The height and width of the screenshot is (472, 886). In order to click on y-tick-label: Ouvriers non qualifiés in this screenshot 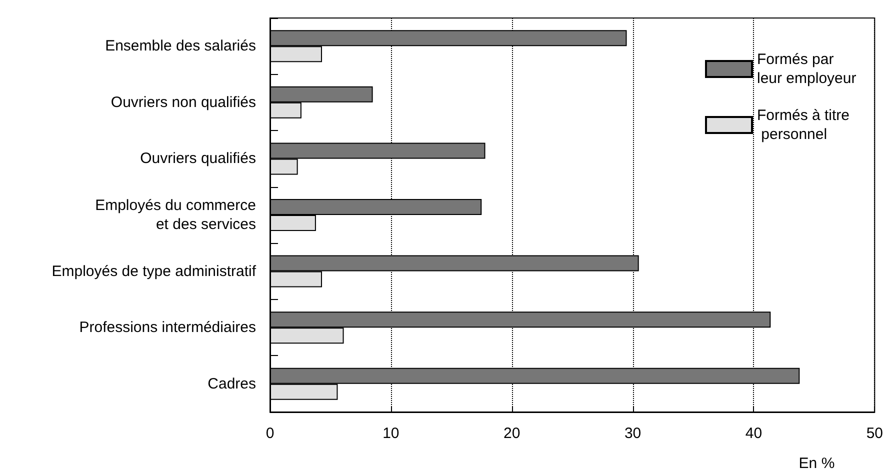, I will do `click(183, 102)`.